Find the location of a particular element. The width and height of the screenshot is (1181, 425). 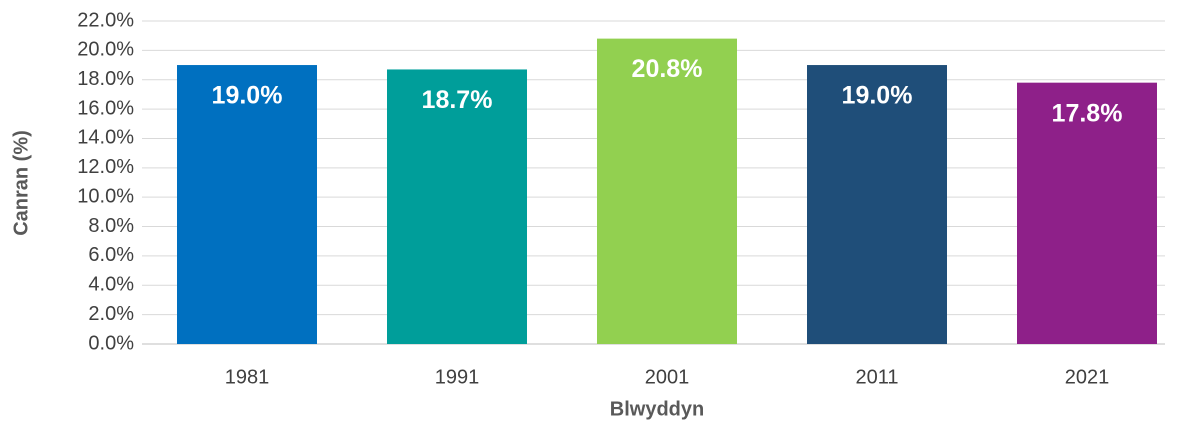

y-tick-label: 4.0% is located at coordinates (111, 285).